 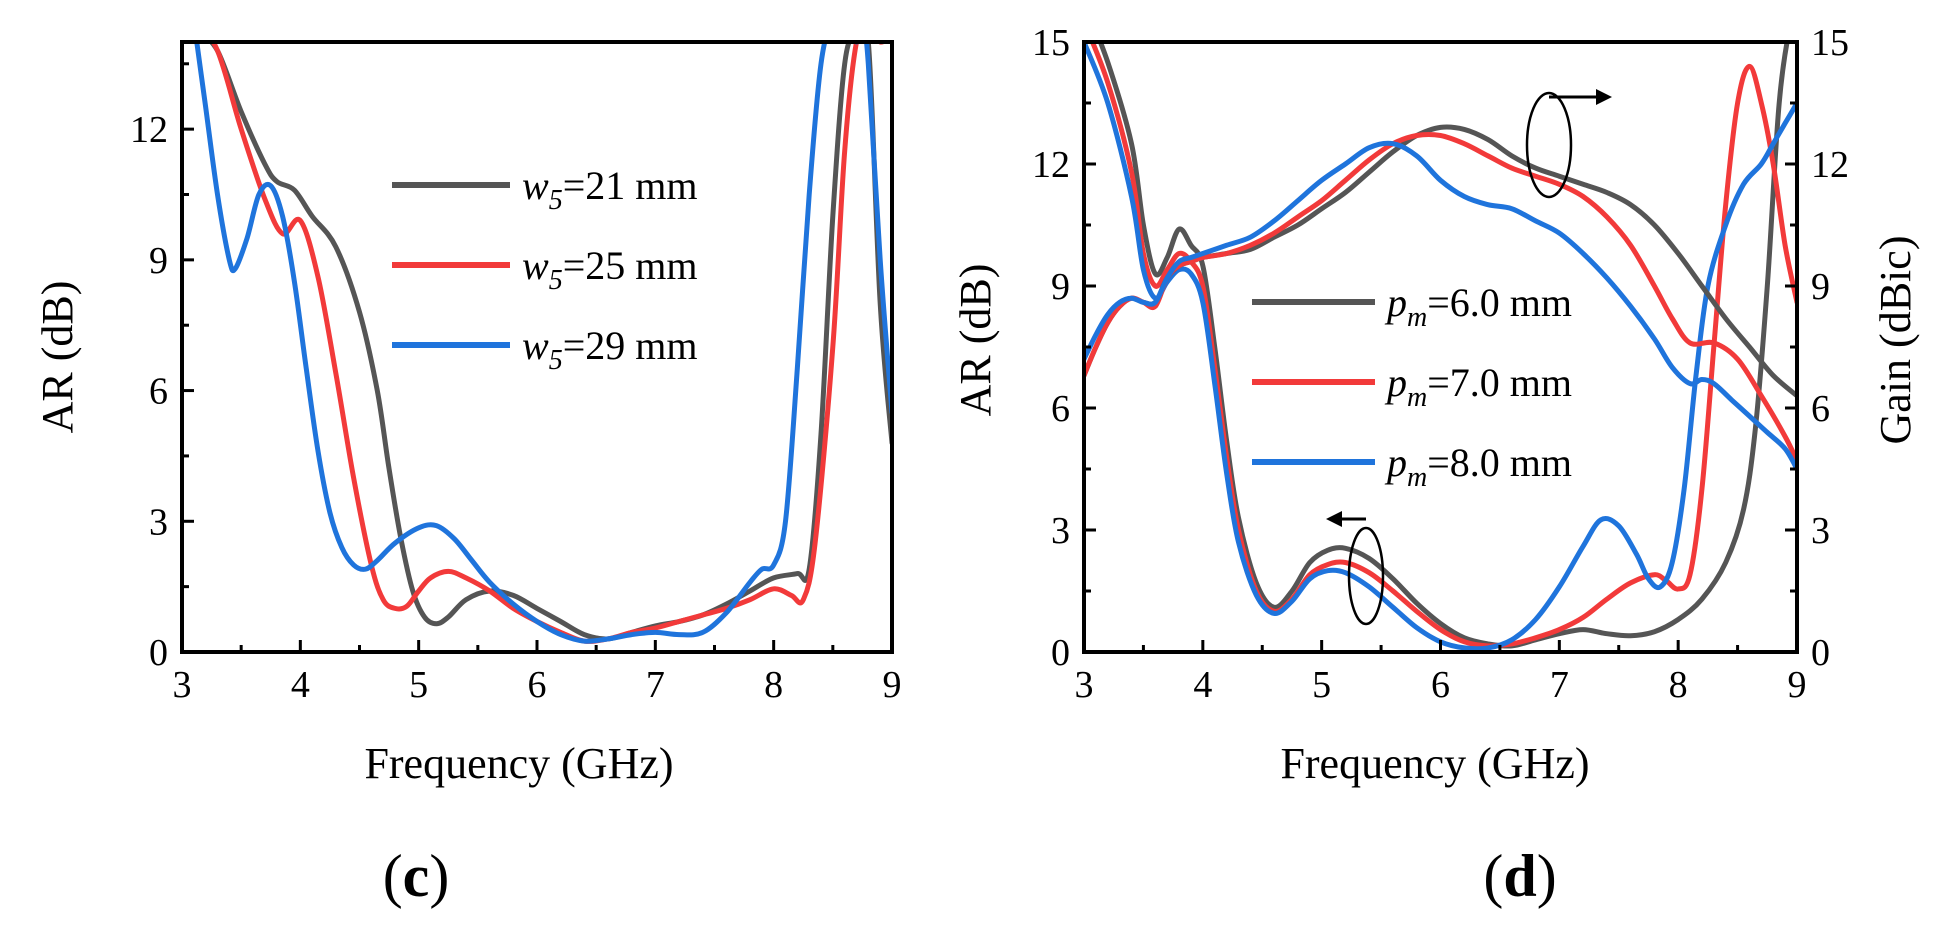 I want to click on y2-tick-label: 3, so click(x=1820, y=531).